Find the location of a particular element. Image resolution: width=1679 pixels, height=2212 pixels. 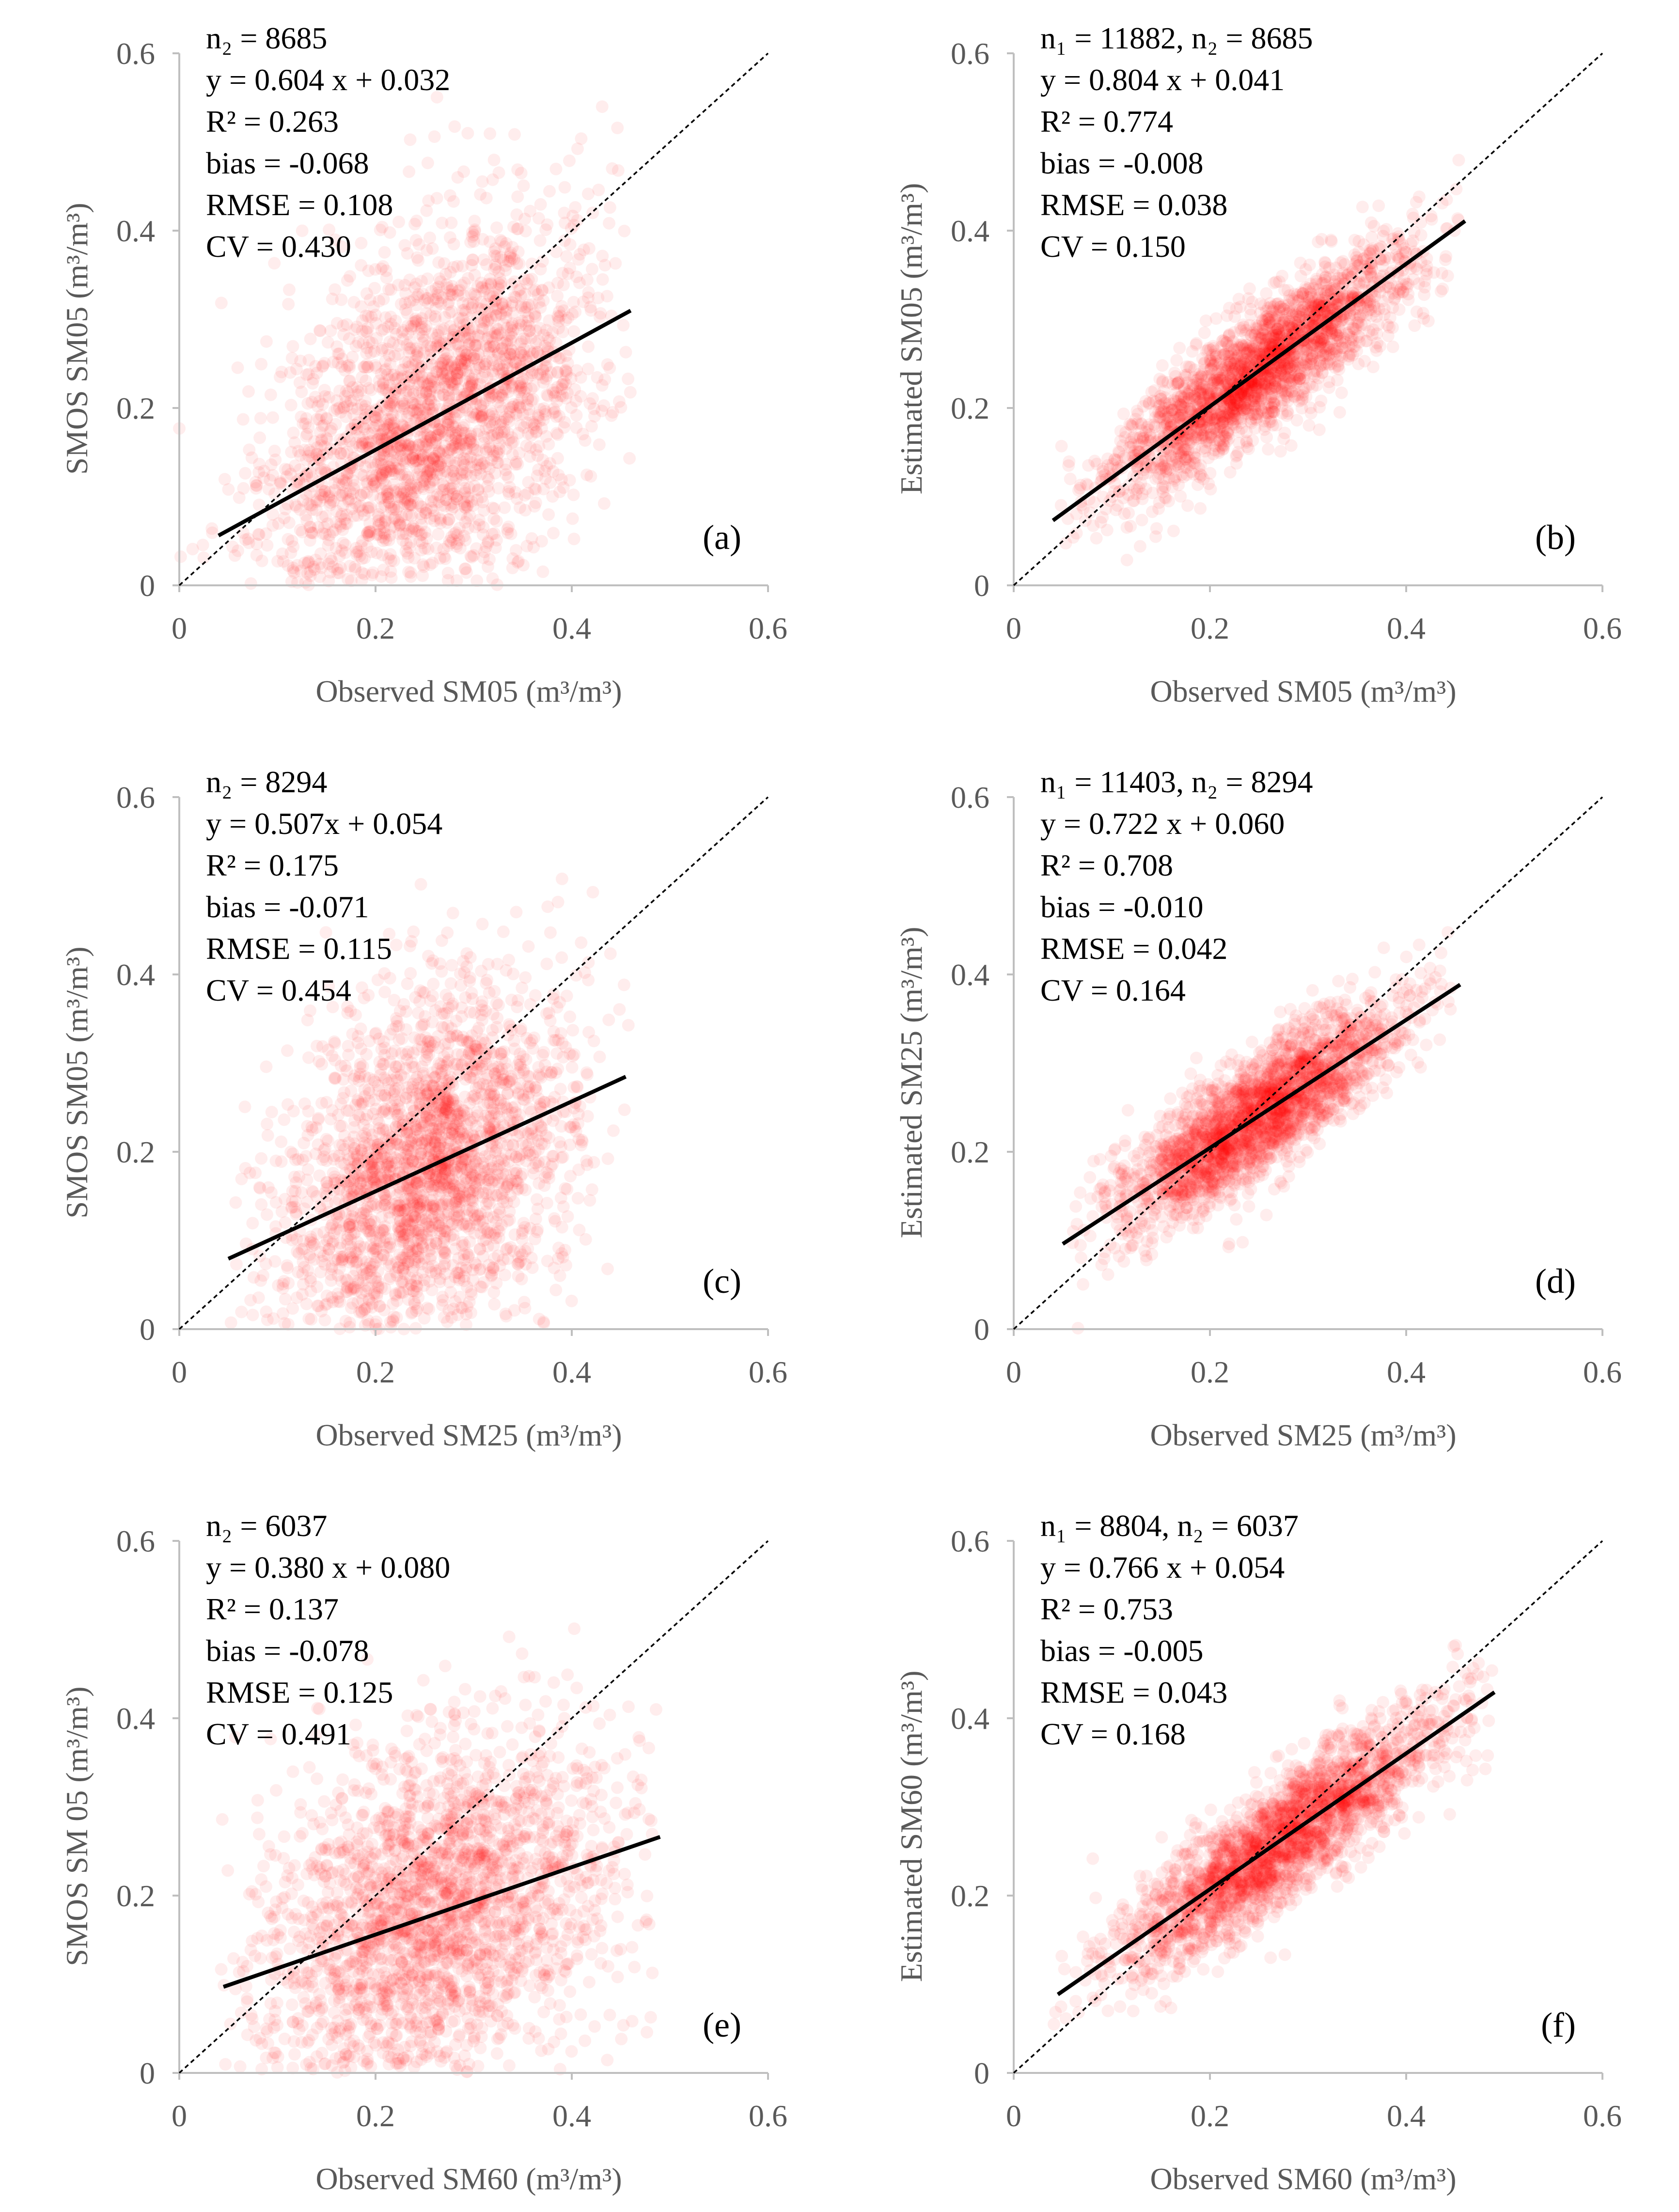

panel-label: (a) is located at coordinates (722, 537).